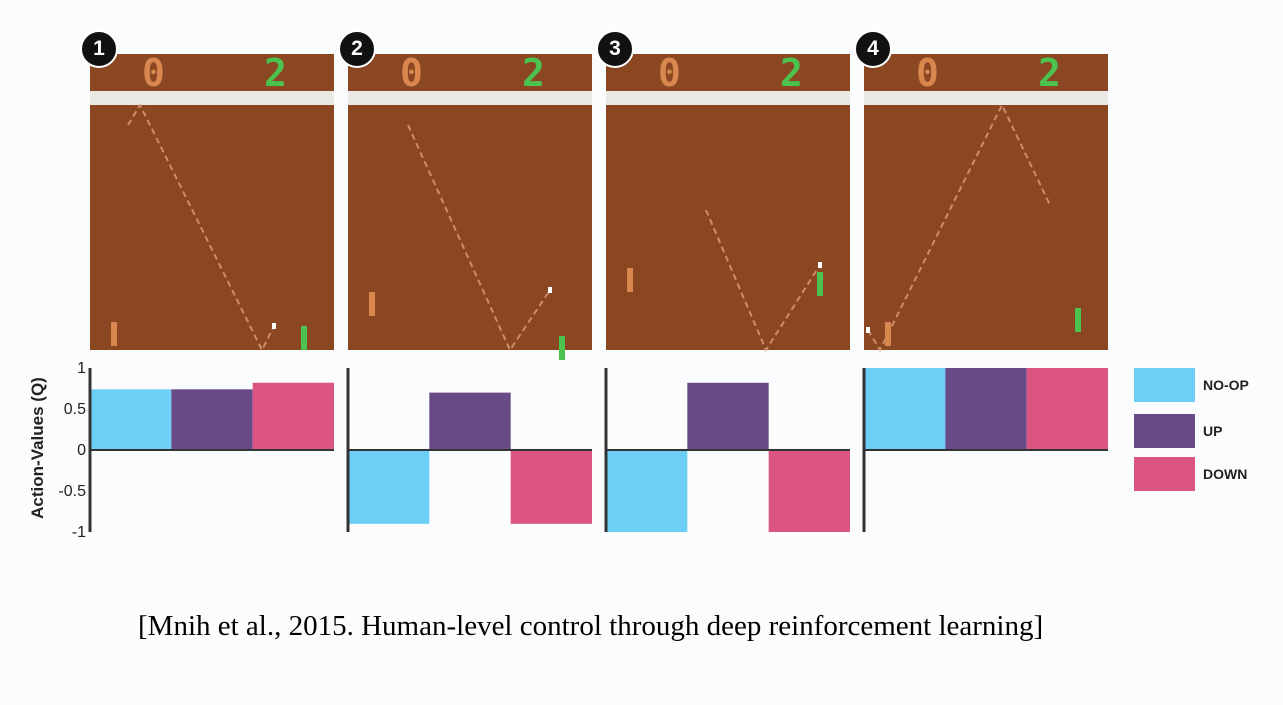 The height and width of the screenshot is (705, 1283). Describe the element at coordinates (81, 450) in the screenshot. I see `y-tick: 0` at that location.